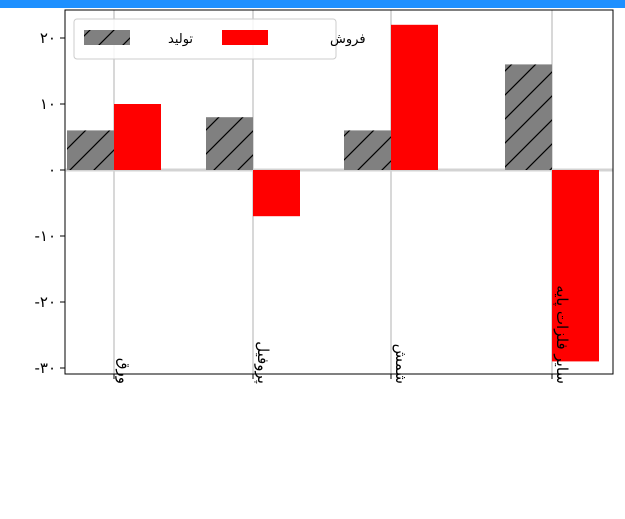 The height and width of the screenshot is (519, 625). I want to click on y-axis: ۲۰ ۱۰ ۰ -۱۰ -۲۰ -۳۰, so click(49, 203).